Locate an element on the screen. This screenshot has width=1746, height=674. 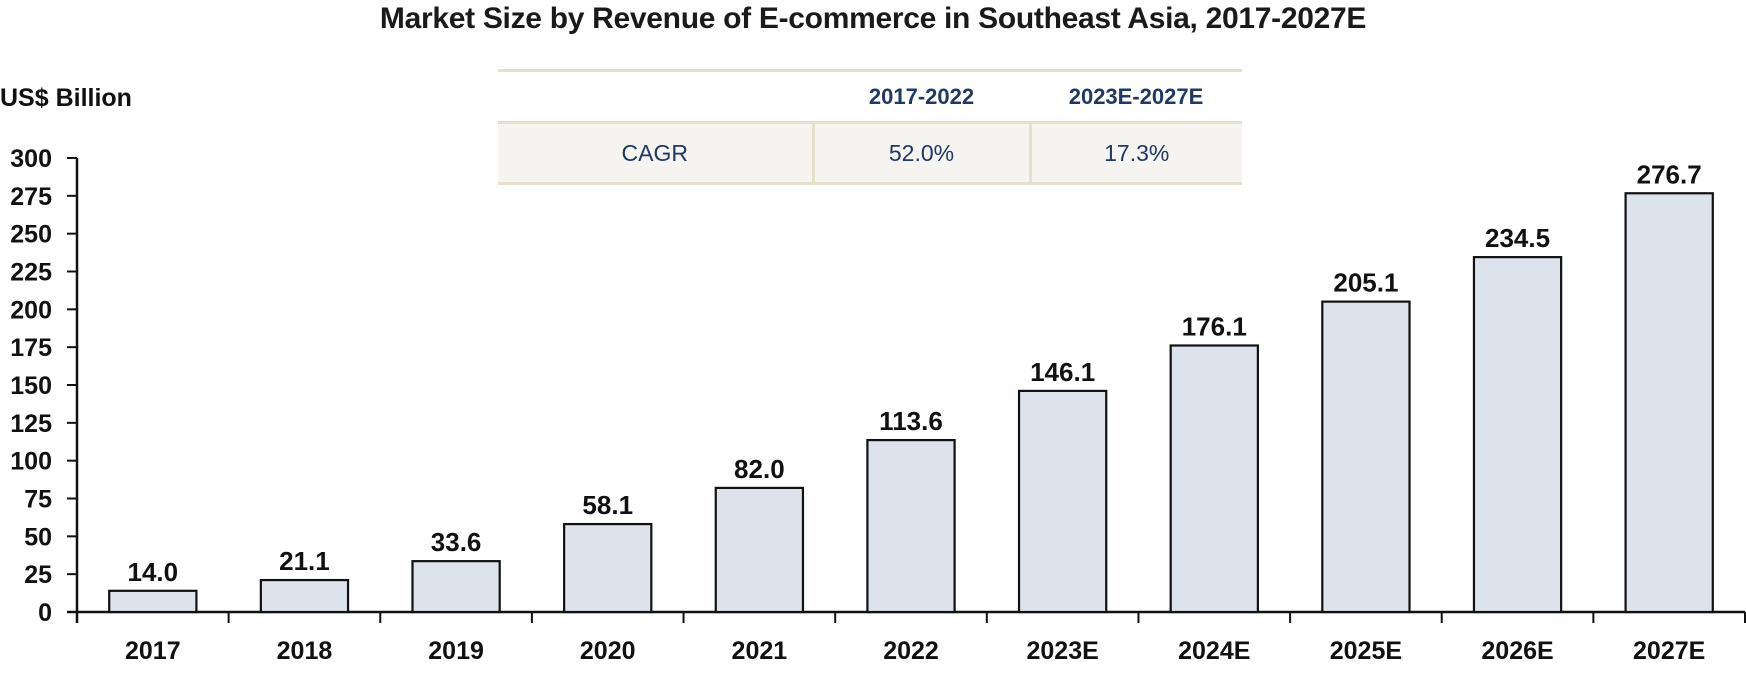
x-tick-label: 2020 is located at coordinates (608, 651).